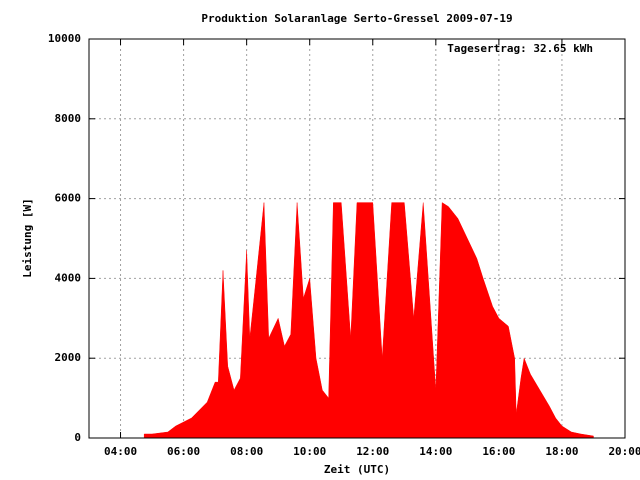  I want to click on x-tick-label: 14:00, so click(435, 451).